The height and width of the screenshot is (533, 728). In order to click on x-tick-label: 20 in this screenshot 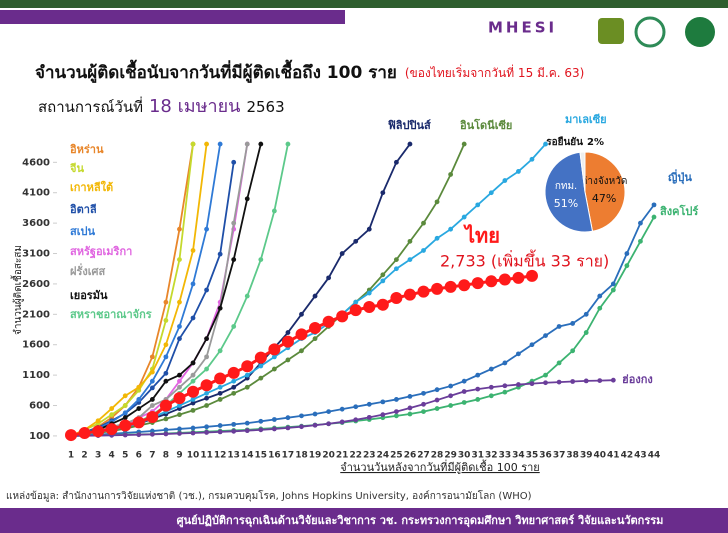, I will do `click(328, 456)`.